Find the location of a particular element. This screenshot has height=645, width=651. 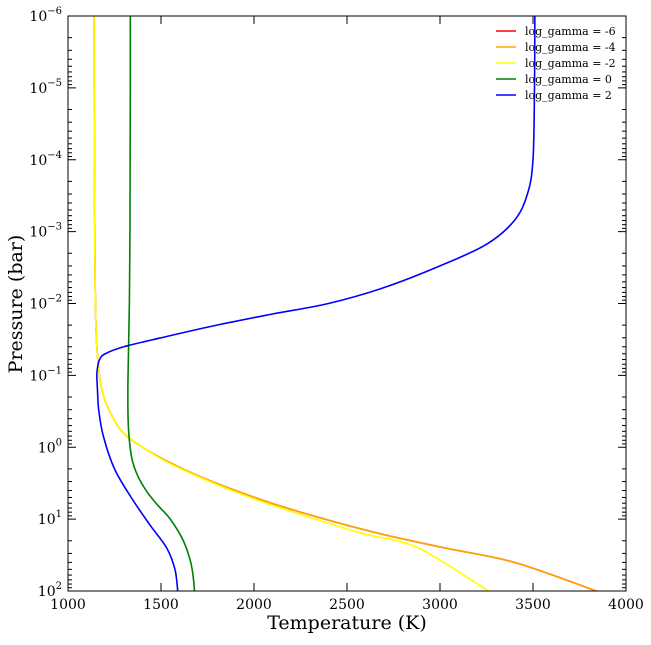

y-tick-label-4: 10⁻² is located at coordinates (45, 303).